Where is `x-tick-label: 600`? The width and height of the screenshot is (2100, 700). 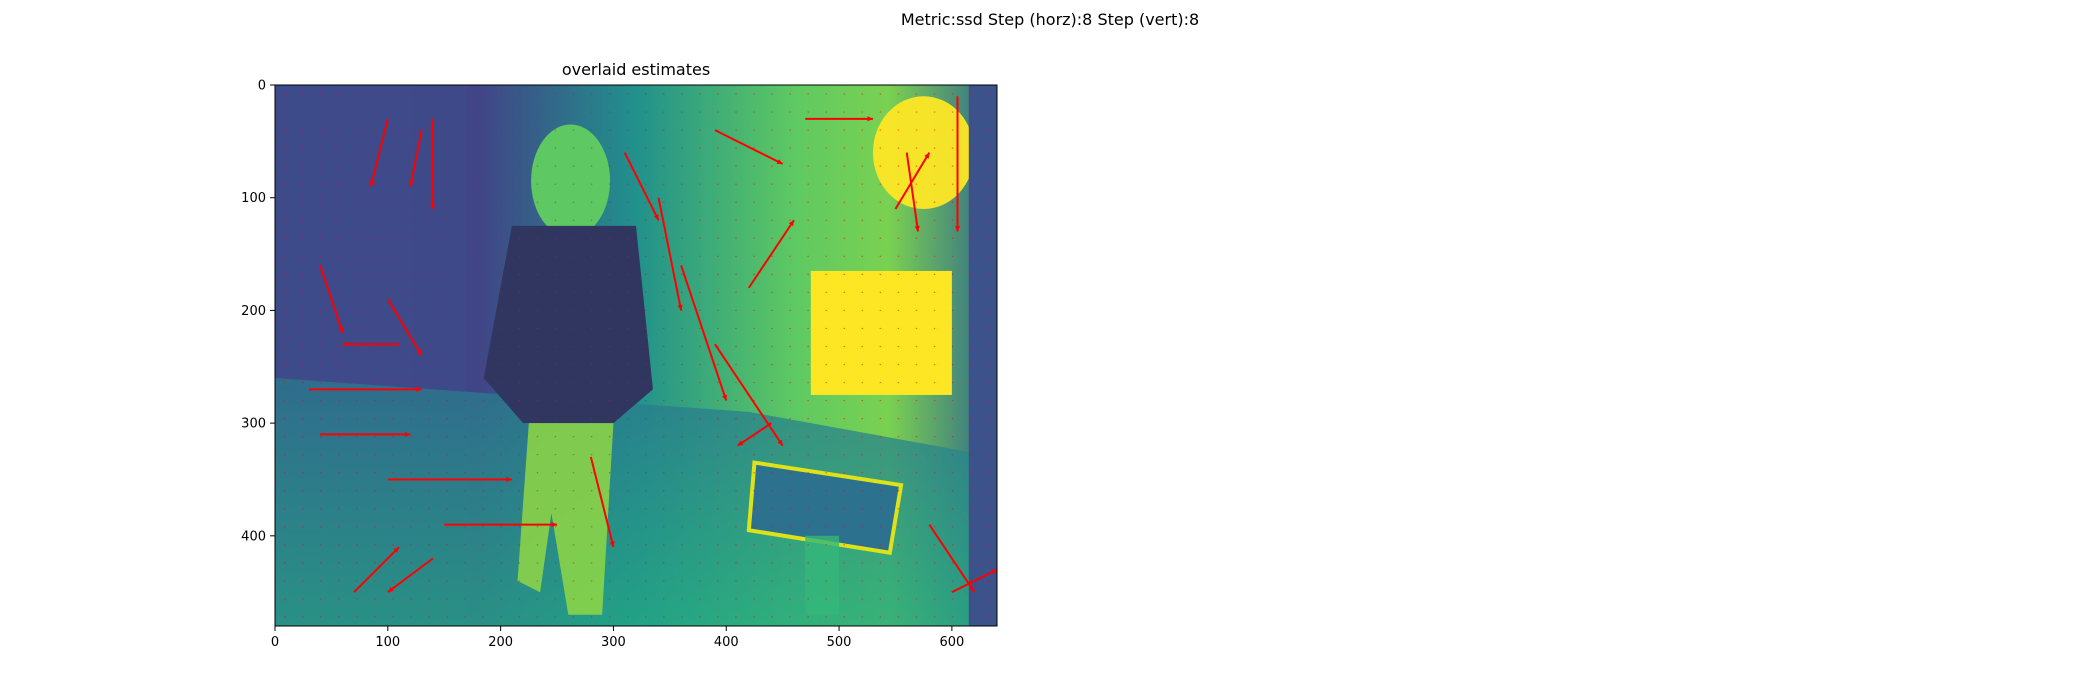
x-tick-label: 600 is located at coordinates (951, 642).